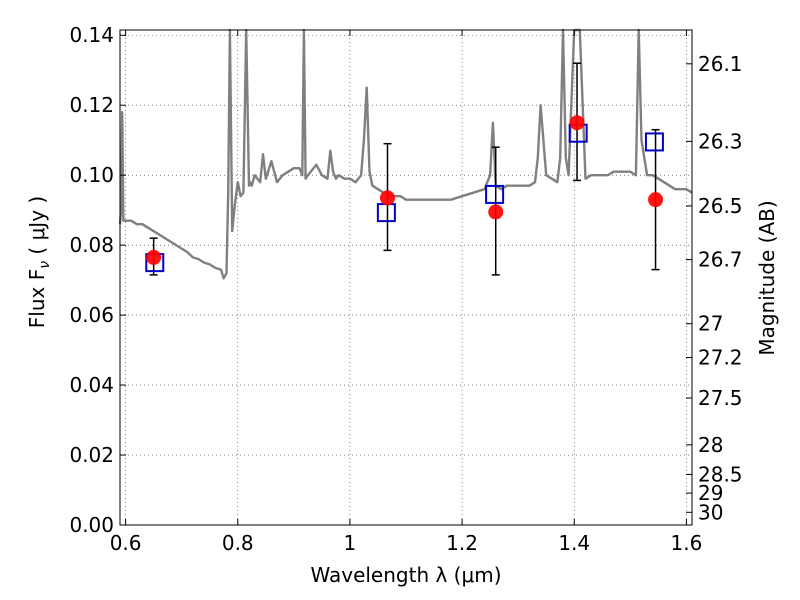 This screenshot has width=800, height=600. I want to click on y-axis-ticks: 0.00 0.02 0.04 0.06 0.08 0.10 0.12 0.14, so click(97, 280).